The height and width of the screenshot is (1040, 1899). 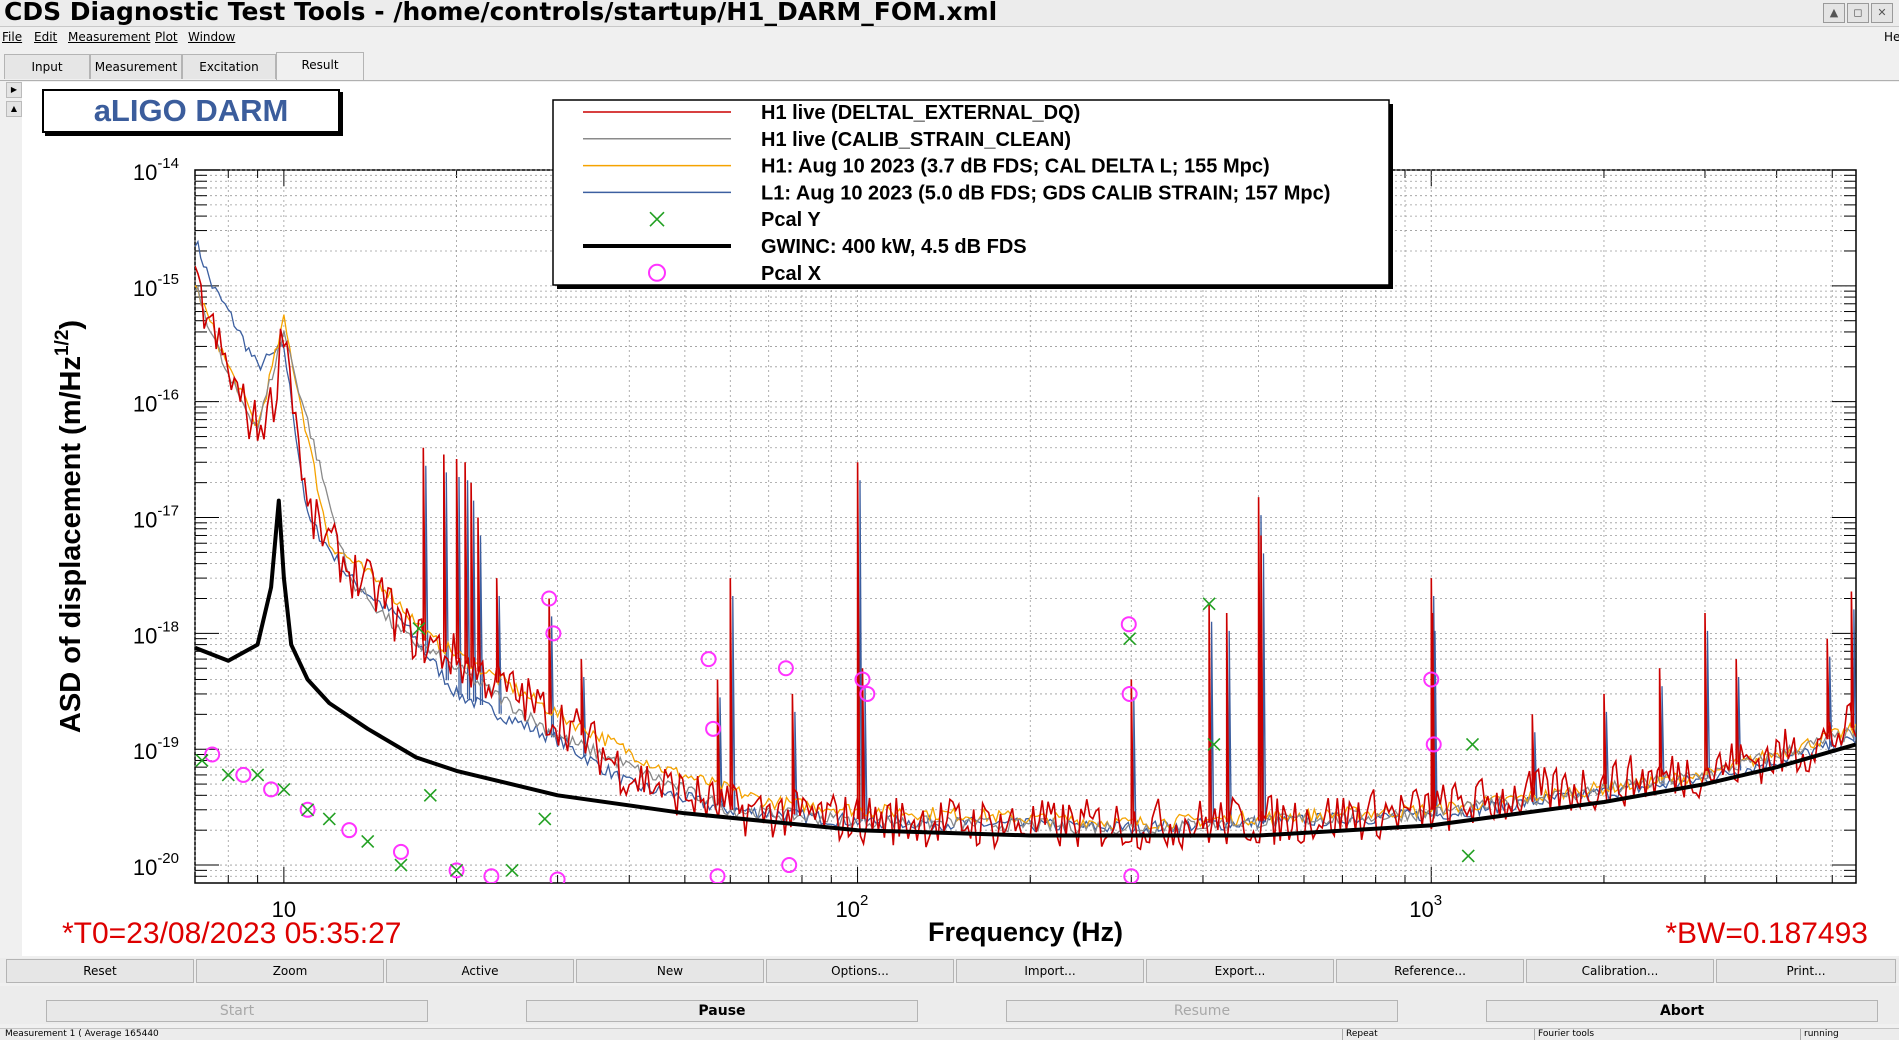 I want to click on legend-entry: H1 live (CALIB_STRAIN_CLEAN), so click(x=916, y=140).